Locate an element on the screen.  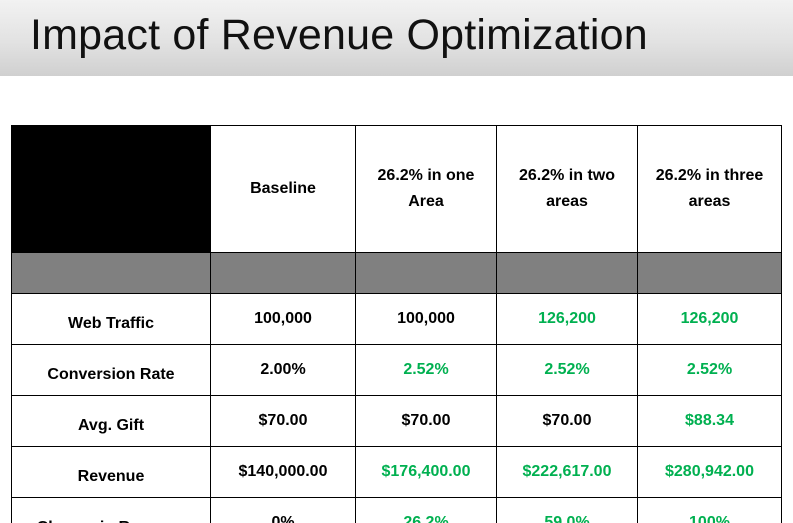
header-baseline: Baseline is located at coordinates (283, 189).